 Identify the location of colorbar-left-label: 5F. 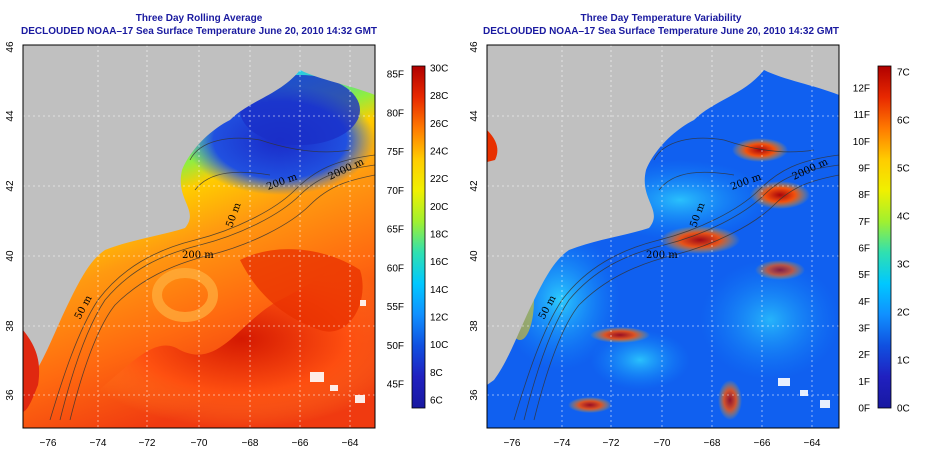
(864, 275).